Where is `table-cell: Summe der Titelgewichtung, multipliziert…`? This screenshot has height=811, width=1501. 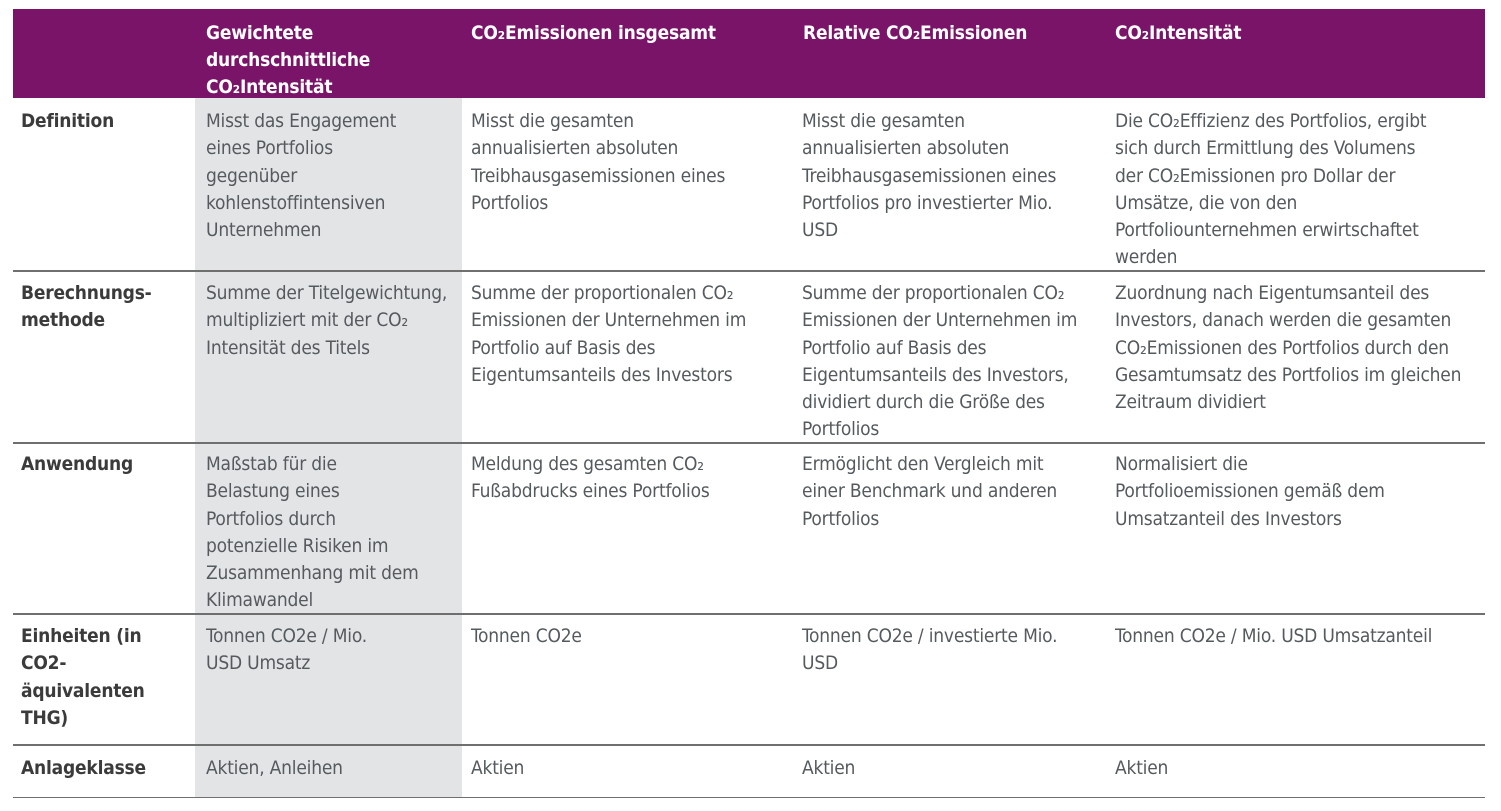 table-cell: Summe der Titelgewichtung, multipliziert… is located at coordinates (327, 320).